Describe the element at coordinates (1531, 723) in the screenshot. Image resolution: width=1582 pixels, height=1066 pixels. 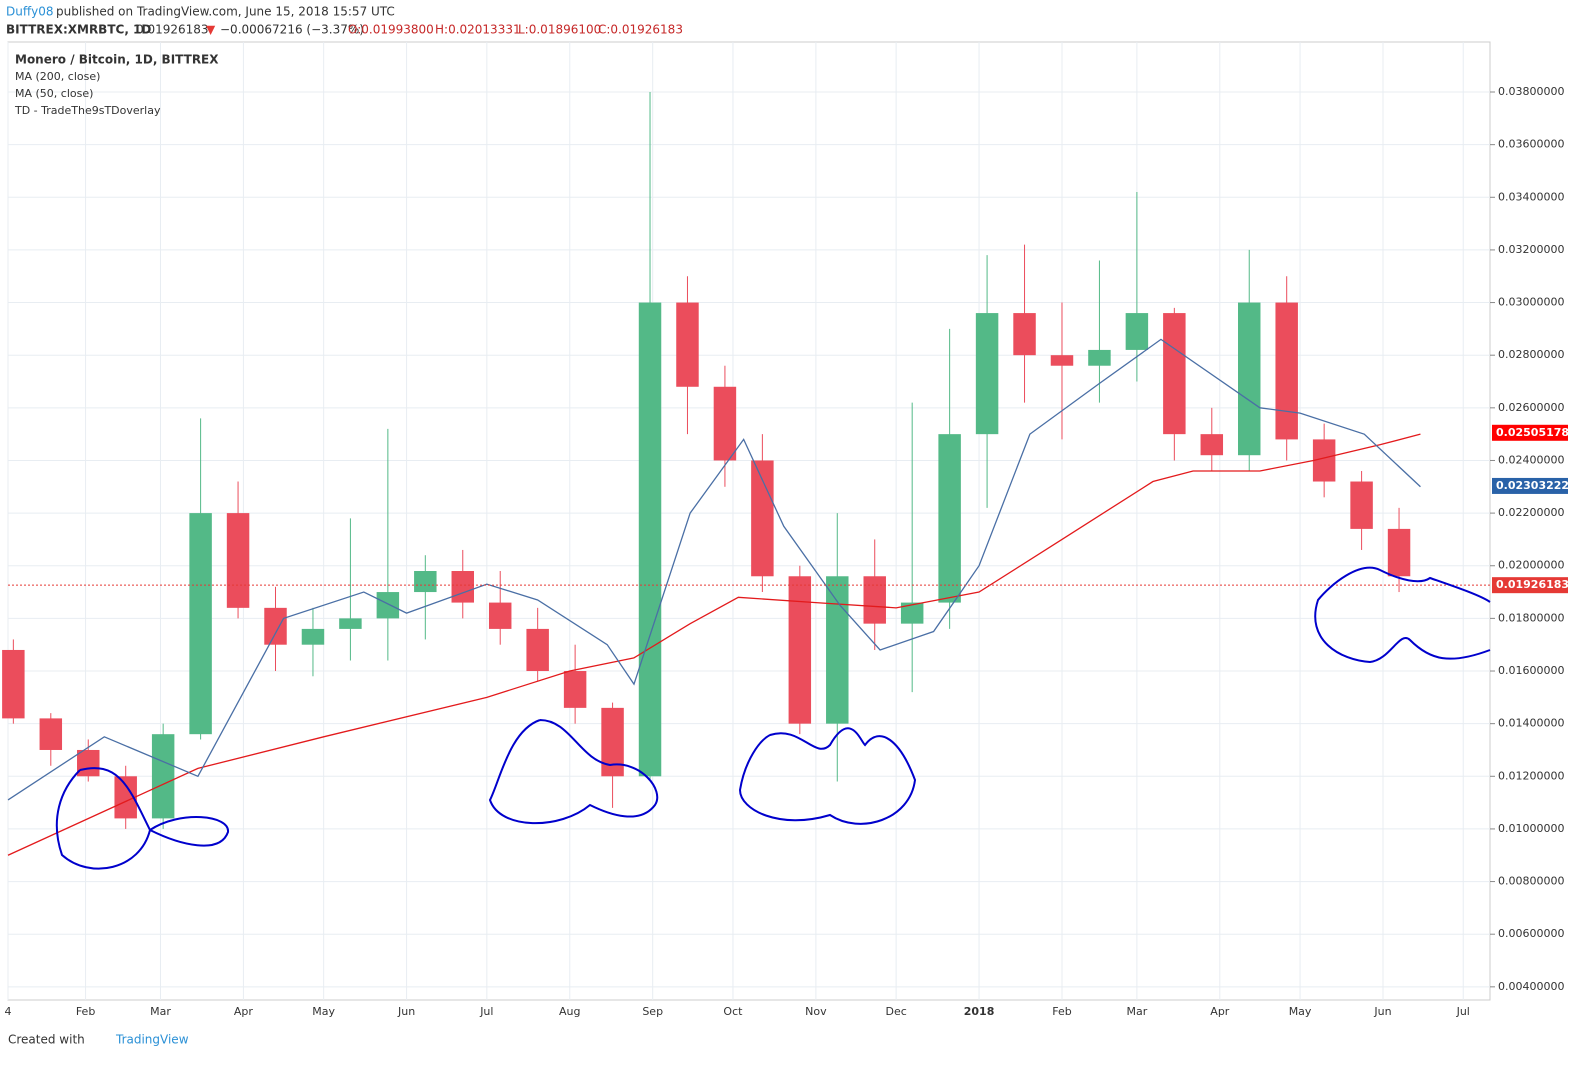
I see `y-tick-label: 0.01400000` at that location.